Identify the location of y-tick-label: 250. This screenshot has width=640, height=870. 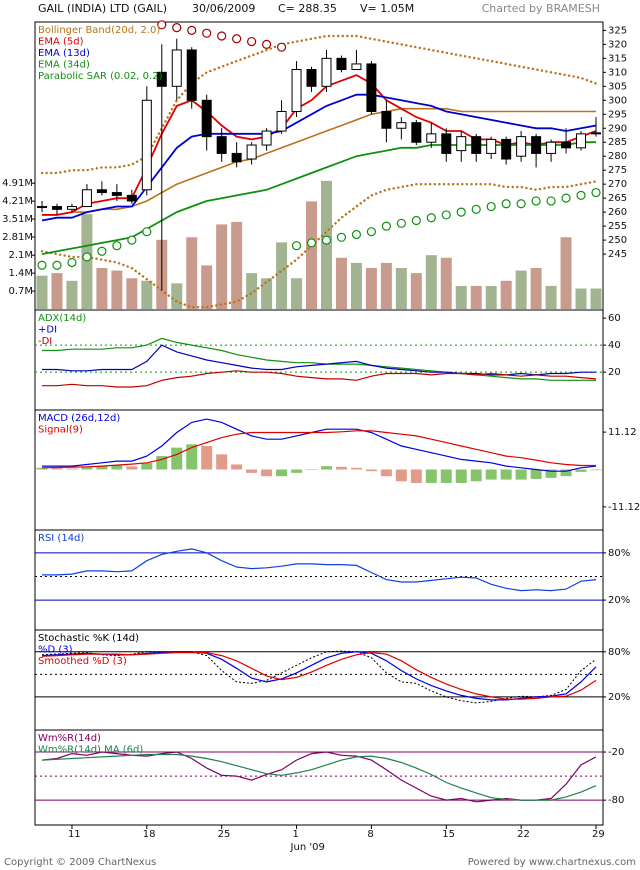
(617, 240).